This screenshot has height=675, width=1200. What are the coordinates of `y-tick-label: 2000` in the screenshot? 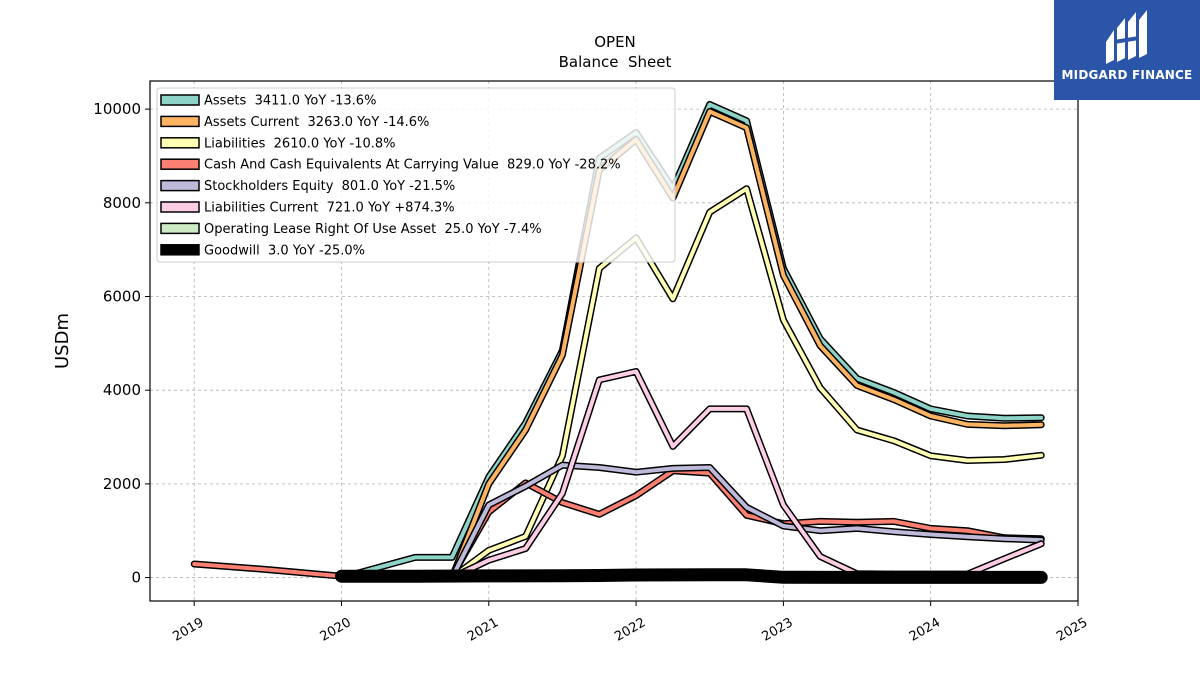 It's located at (122, 484).